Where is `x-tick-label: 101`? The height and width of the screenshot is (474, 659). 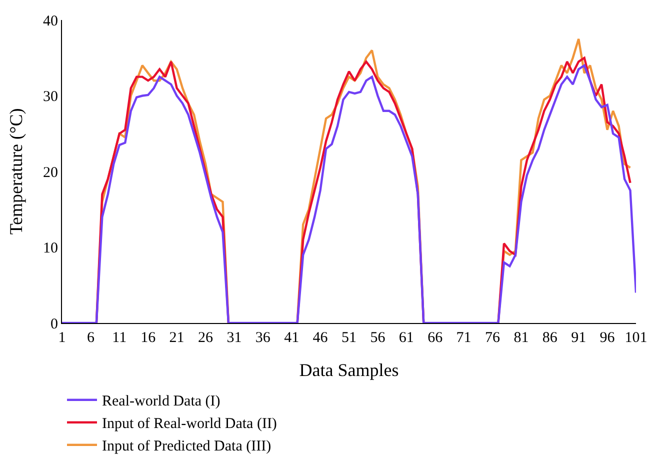 x-tick-label: 101 is located at coordinates (636, 338).